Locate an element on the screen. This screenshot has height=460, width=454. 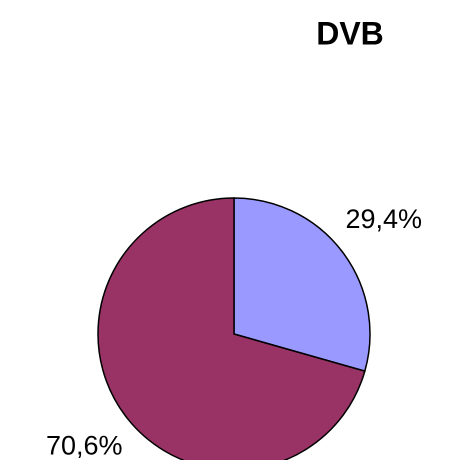
chart-title: DVB is located at coordinates (350, 33).